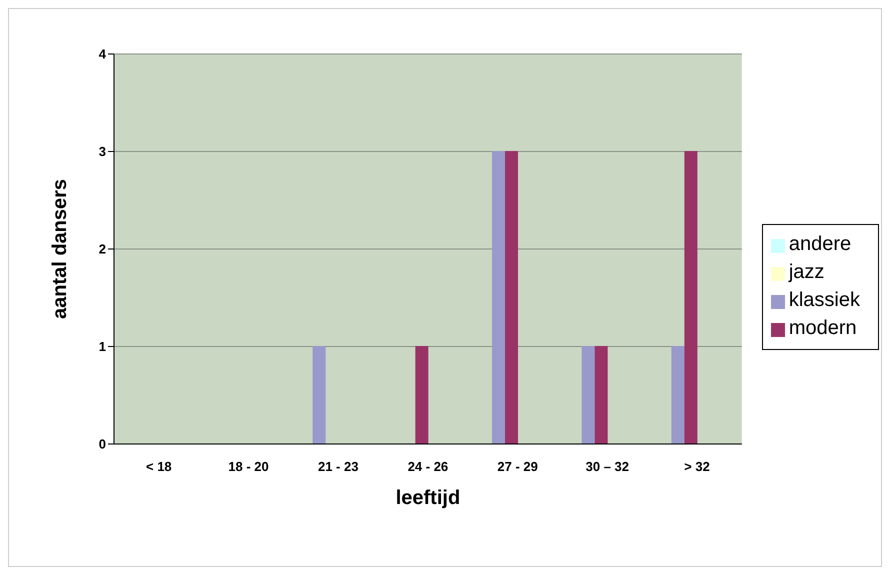  Describe the element at coordinates (102, 249) in the screenshot. I see `y-tick-label: 2` at that location.